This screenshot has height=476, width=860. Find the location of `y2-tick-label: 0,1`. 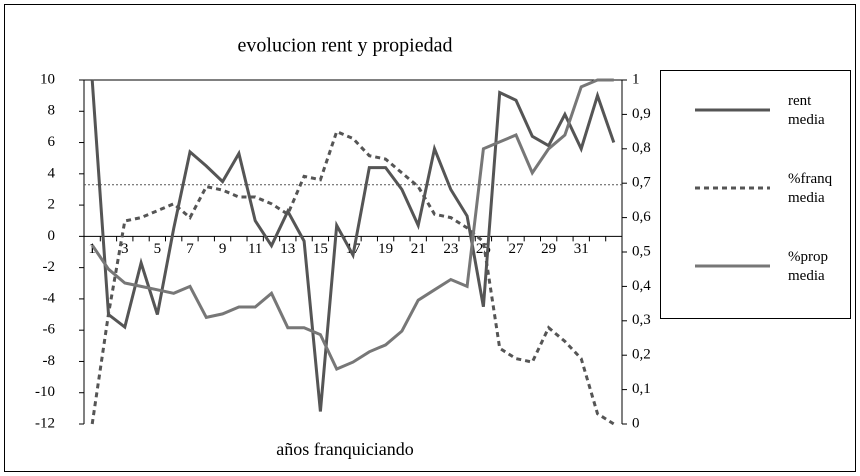

y2-tick-label: 0,1 is located at coordinates (641, 389).